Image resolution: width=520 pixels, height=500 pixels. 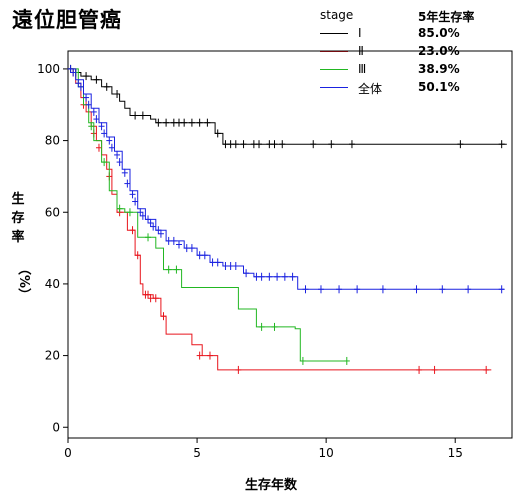 I want to click on legend-label: 全体, so click(x=370, y=89).